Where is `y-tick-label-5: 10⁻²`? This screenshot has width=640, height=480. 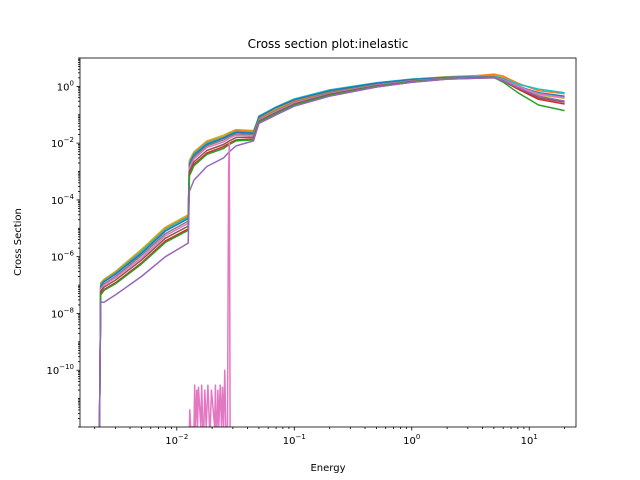
y-tick-label-5: 10⁻² is located at coordinates (62, 143).